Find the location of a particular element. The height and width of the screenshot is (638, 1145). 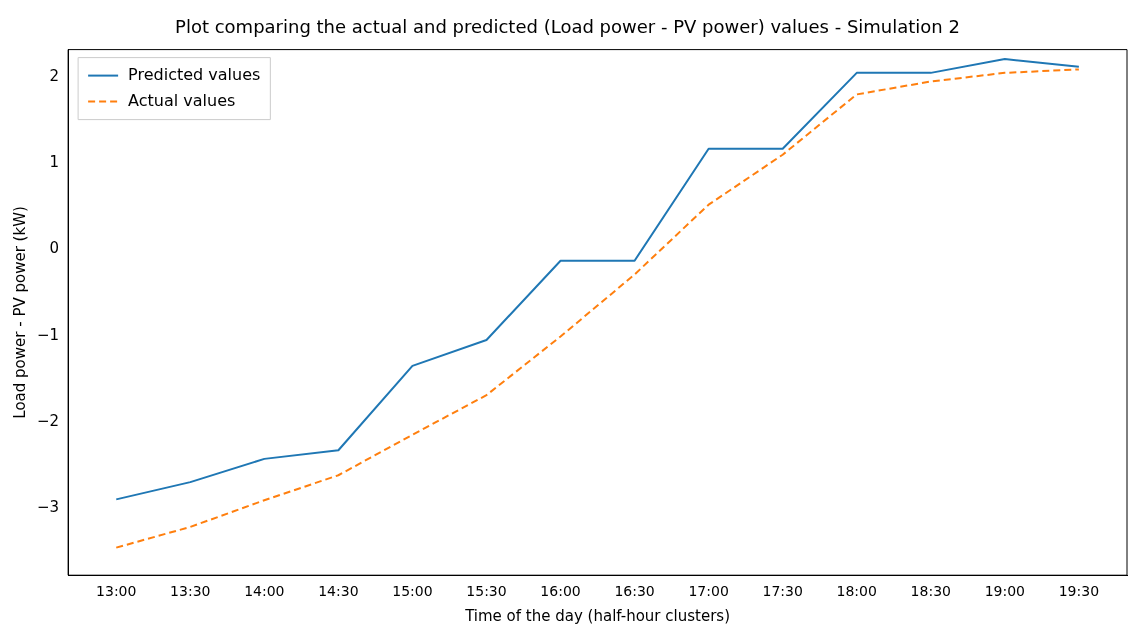

x-tick-label: 15:30 is located at coordinates (486, 591).